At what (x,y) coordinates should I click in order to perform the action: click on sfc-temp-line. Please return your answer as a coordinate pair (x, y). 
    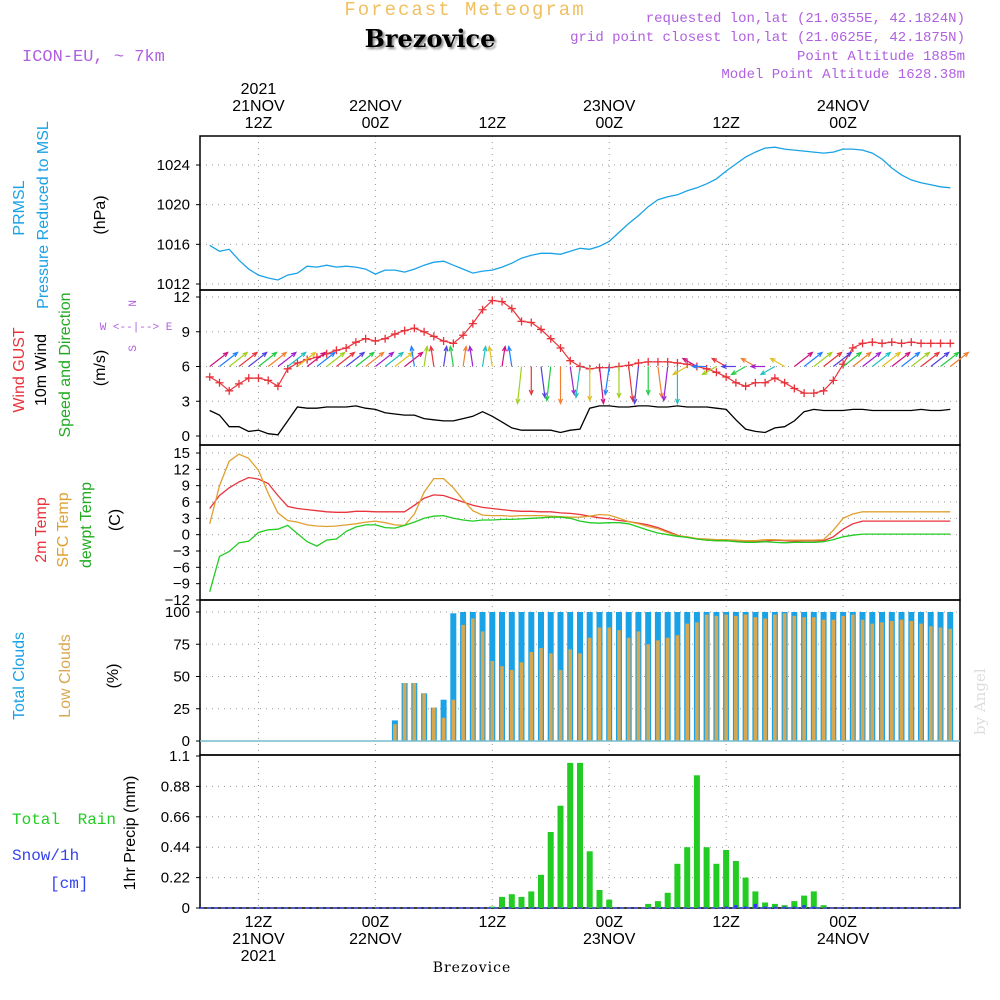
    Looking at the image, I should click on (580, 497).